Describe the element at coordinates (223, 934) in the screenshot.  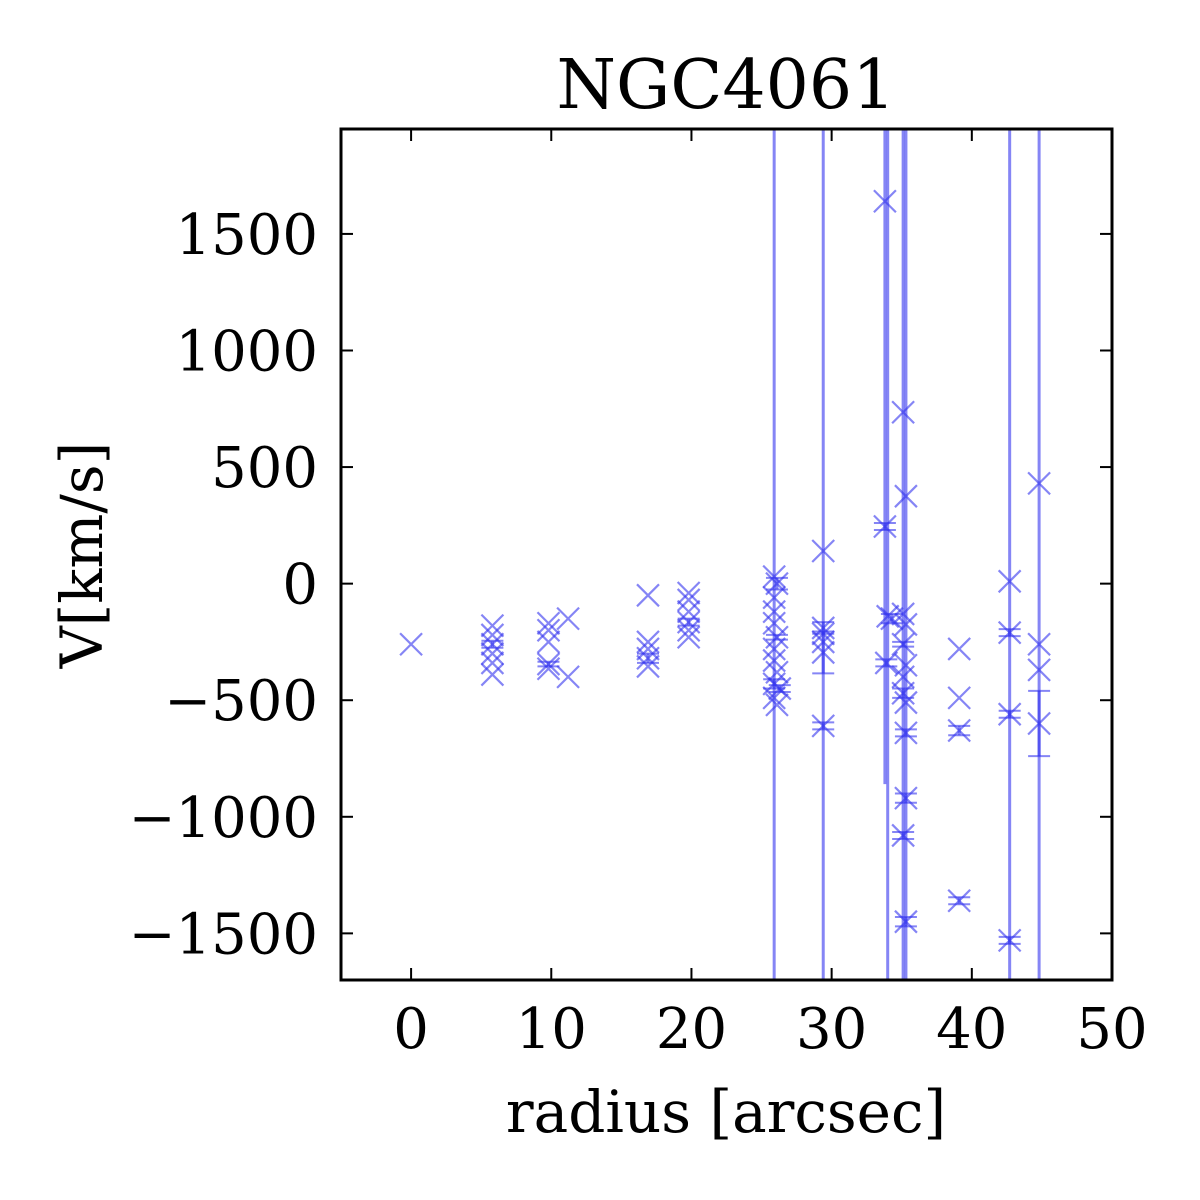
I see `y-tick-label: −1500` at that location.